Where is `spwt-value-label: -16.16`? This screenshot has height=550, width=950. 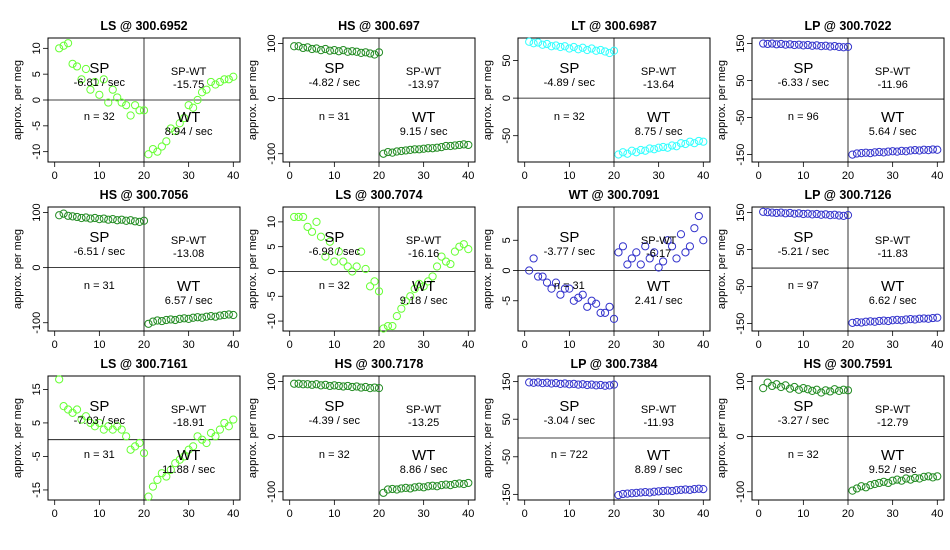 spwt-value-label: -16.16 is located at coordinates (423, 254).